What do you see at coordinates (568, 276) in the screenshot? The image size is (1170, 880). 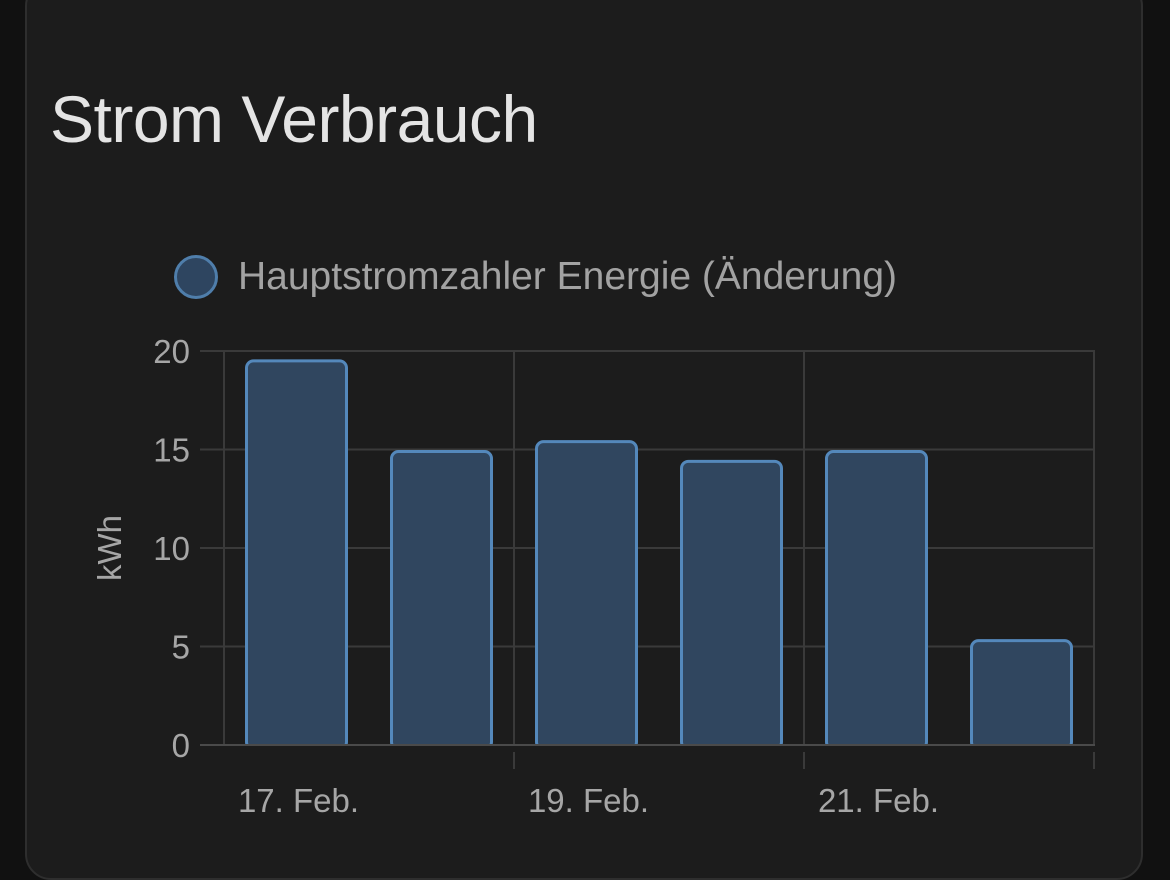 I see `legend-label: Hauptstromzahler Energie (Änderung)` at bounding box center [568, 276].